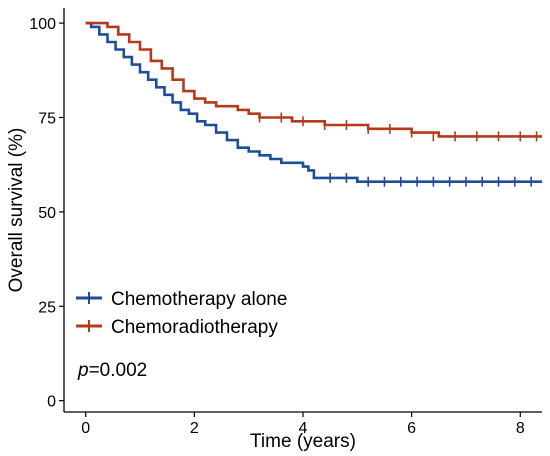 The image size is (550, 456). I want to click on x-tick-label: 0, so click(85, 428).